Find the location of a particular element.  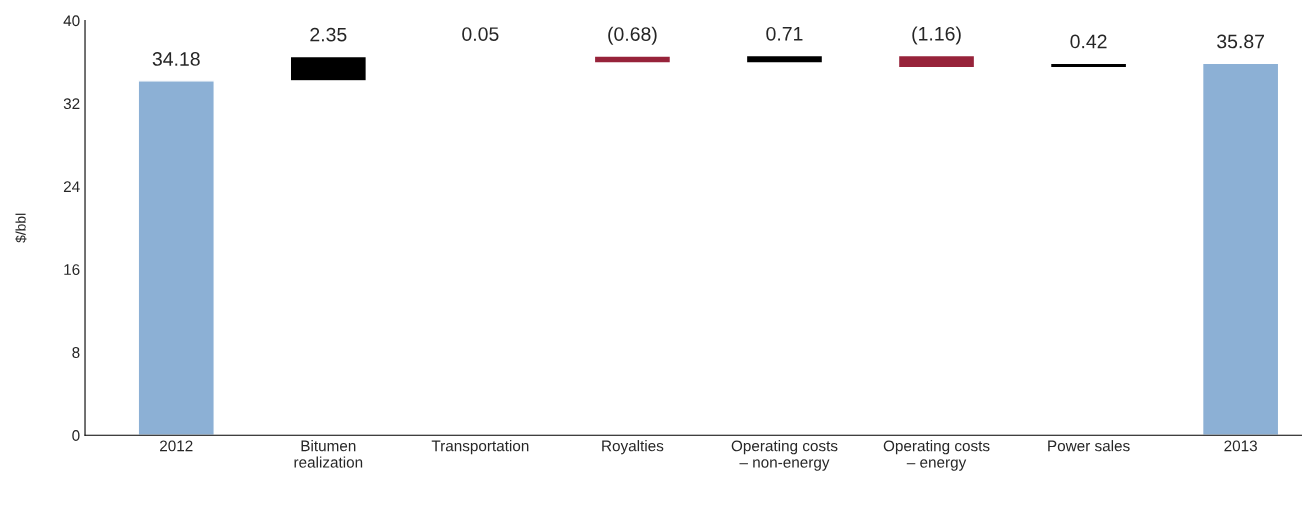

y-tick-label: 32 is located at coordinates (71, 104).